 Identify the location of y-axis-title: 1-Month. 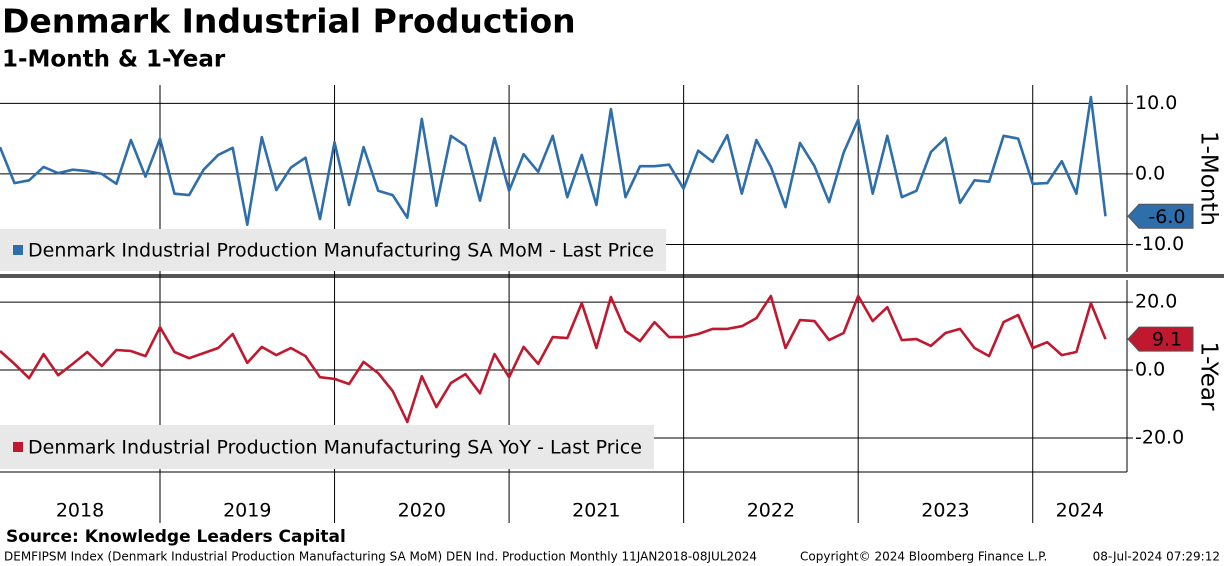
(1209, 178).